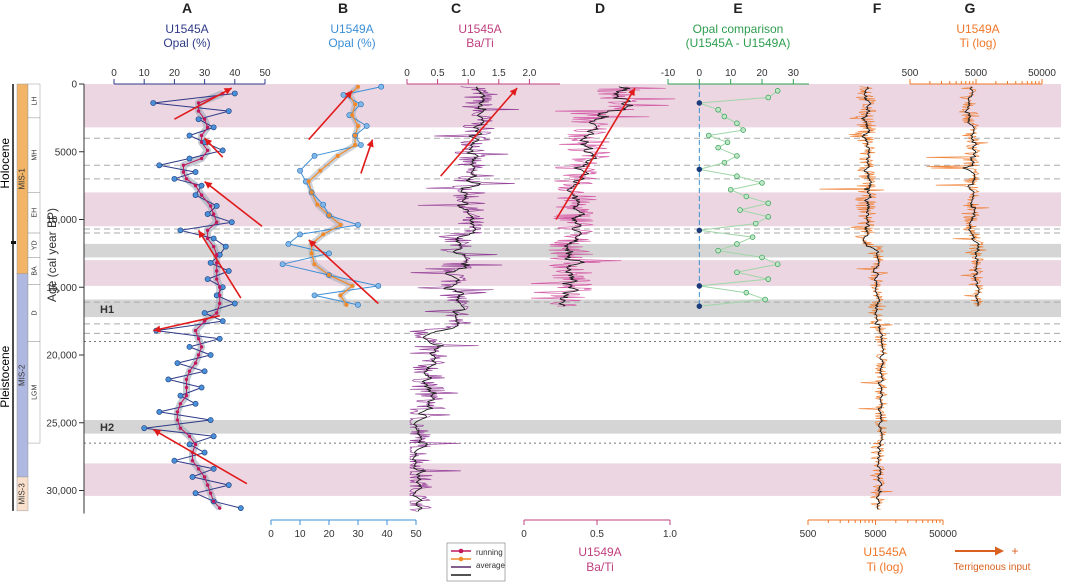 This screenshot has height=584, width=1065. What do you see at coordinates (958, 196) in the screenshot?
I see `xrf-trace` at bounding box center [958, 196].